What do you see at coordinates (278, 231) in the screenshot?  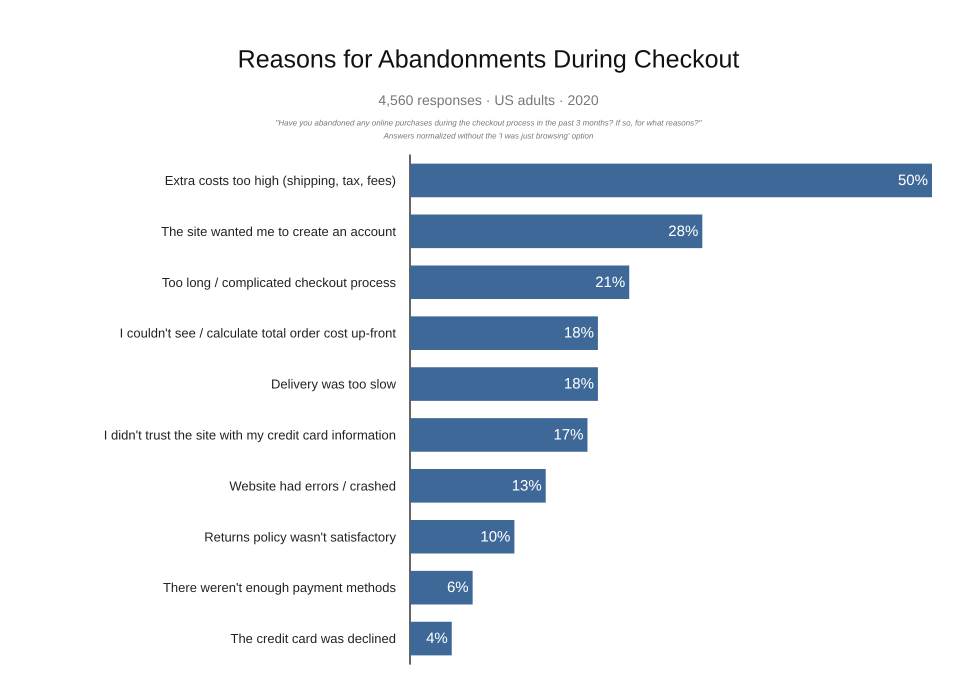 I see `y-tick-label: The site wanted me to create an account` at bounding box center [278, 231].